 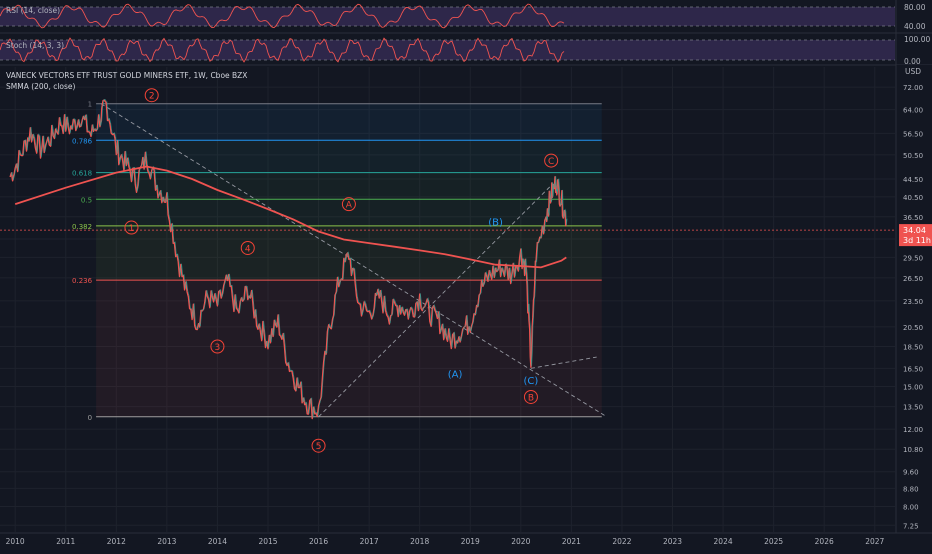 I want to click on wave-label: 5, so click(x=319, y=447).